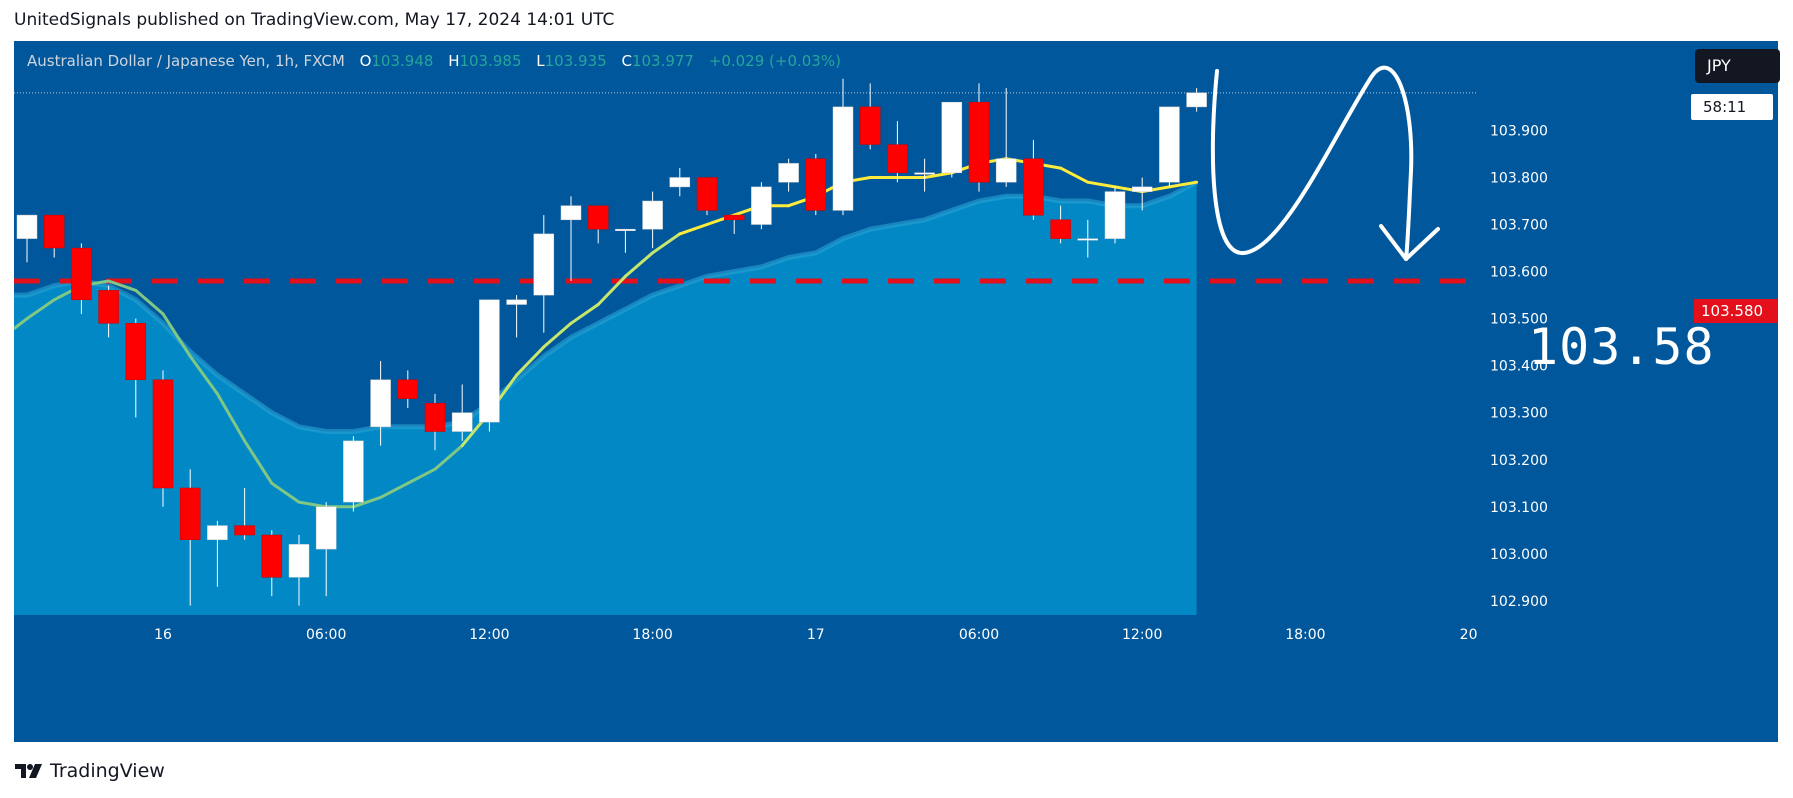 This screenshot has width=1793, height=798. Describe the element at coordinates (1732, 107) in the screenshot. I see `bar-countdown-badge: 58:11` at that location.